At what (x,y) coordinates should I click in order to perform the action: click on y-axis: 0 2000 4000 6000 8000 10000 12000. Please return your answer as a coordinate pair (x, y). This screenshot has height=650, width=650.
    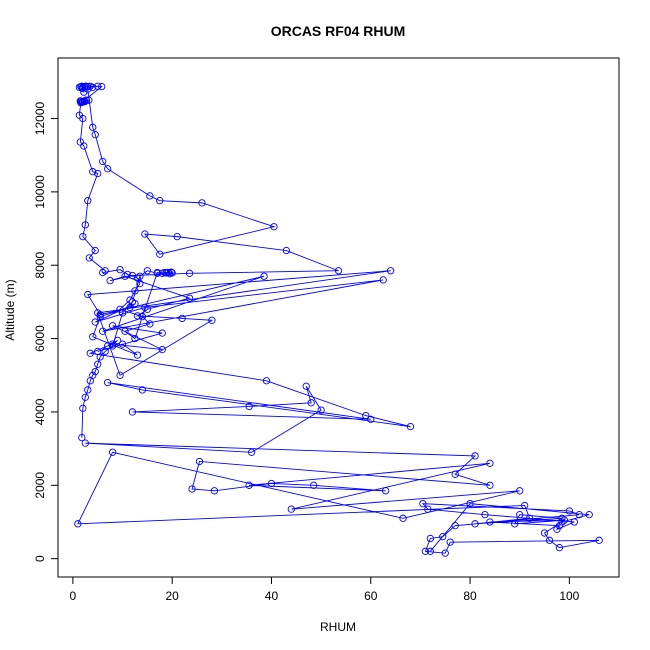
    Looking at the image, I should click on (46, 332).